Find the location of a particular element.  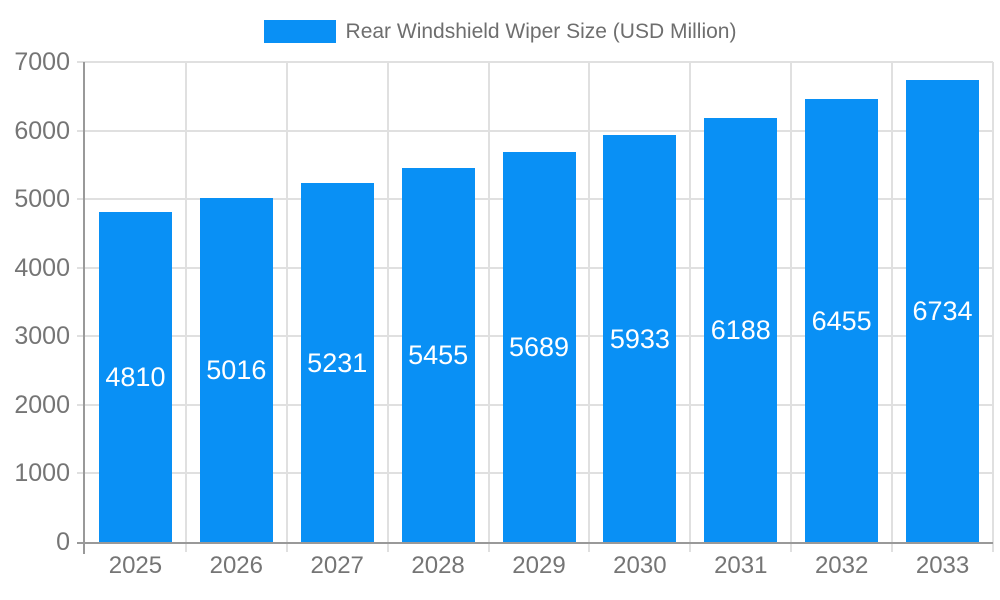

legend-item: Rear Windshield Wiper Size (USD Million) is located at coordinates (500, 31).